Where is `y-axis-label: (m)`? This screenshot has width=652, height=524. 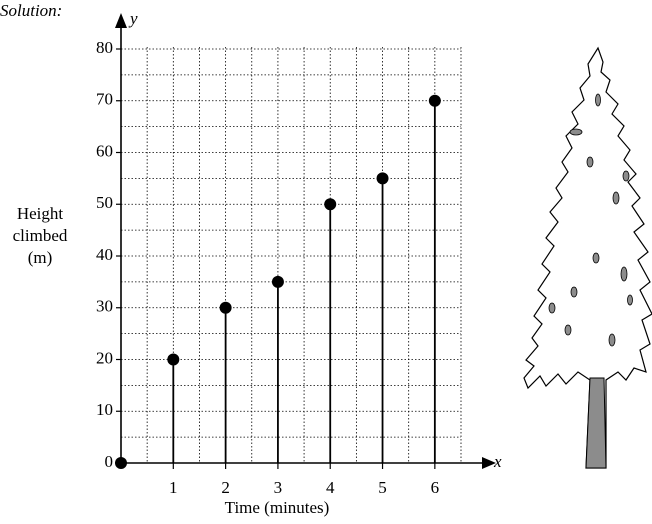
y-axis-label: (m) is located at coordinates (40, 257).